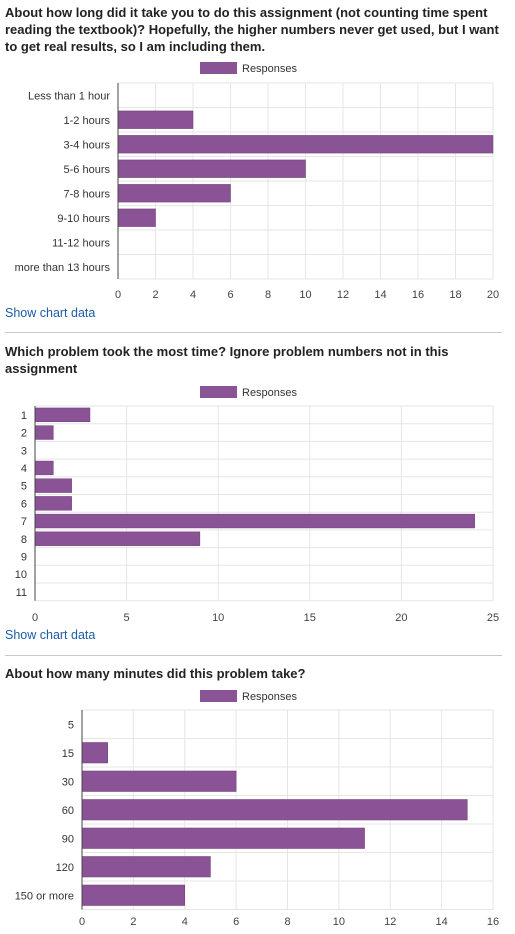 This screenshot has height=934, width=515. What do you see at coordinates (68, 839) in the screenshot?
I see `category-label: 90` at bounding box center [68, 839].